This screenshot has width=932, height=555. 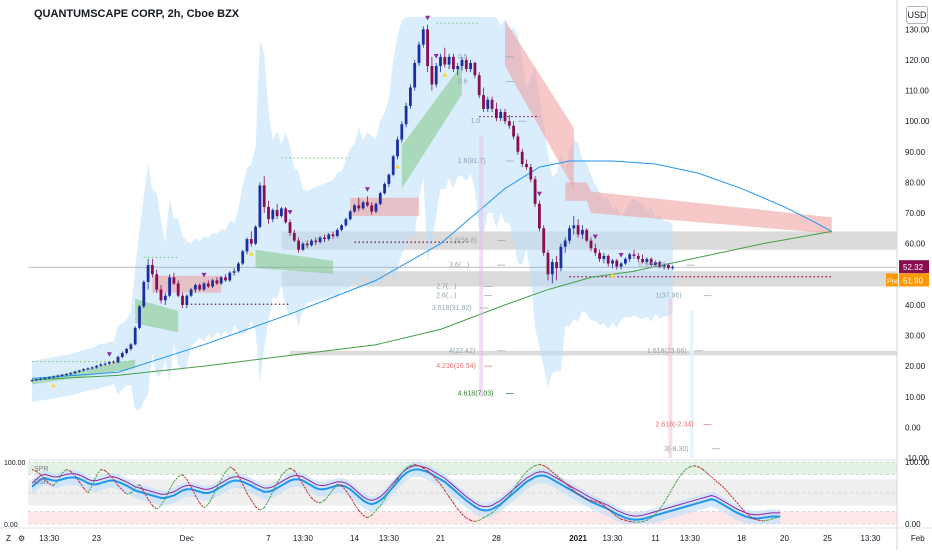 What do you see at coordinates (914, 267) in the screenshot?
I see `last-price-tag` at bounding box center [914, 267].